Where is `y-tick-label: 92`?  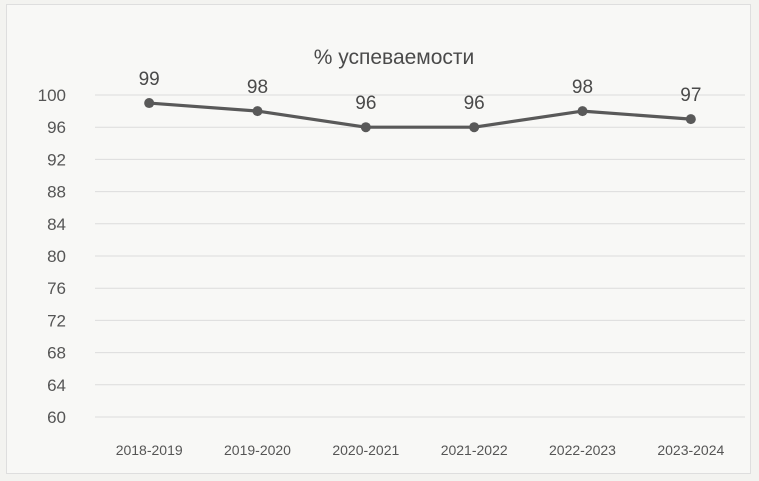
y-tick-label: 92 is located at coordinates (56, 159).